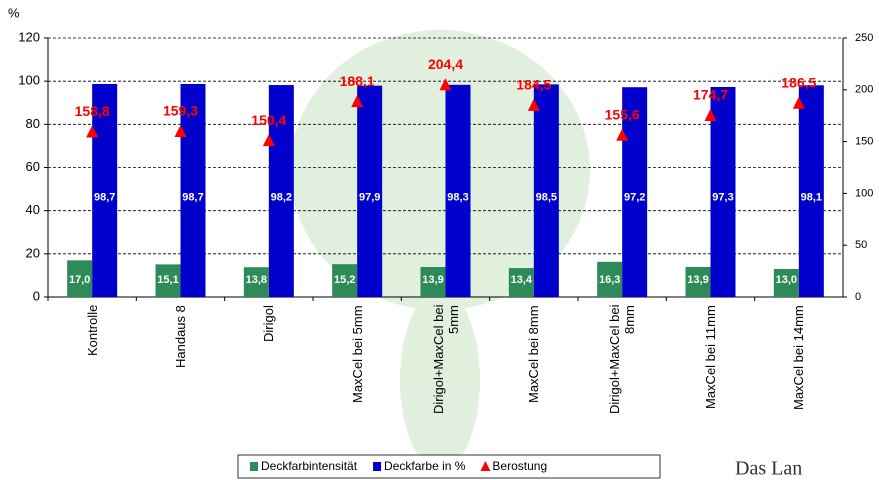 The height and width of the screenshot is (480, 879). Describe the element at coordinates (864, 90) in the screenshot. I see `y2-tick-label: 200` at that location.